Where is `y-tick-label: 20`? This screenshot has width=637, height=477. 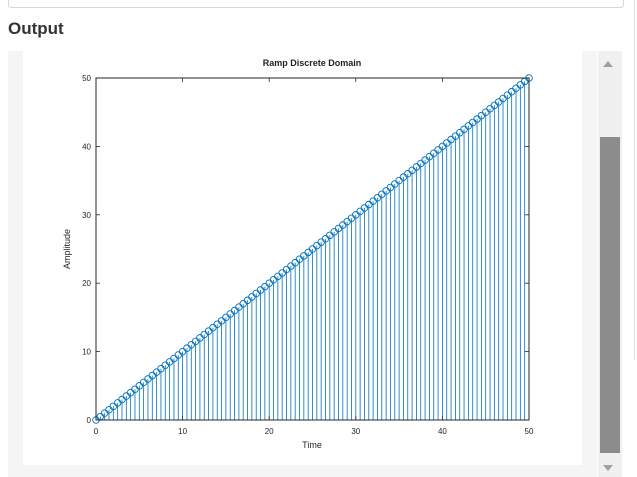 y-tick-label: 20 is located at coordinates (86, 283).